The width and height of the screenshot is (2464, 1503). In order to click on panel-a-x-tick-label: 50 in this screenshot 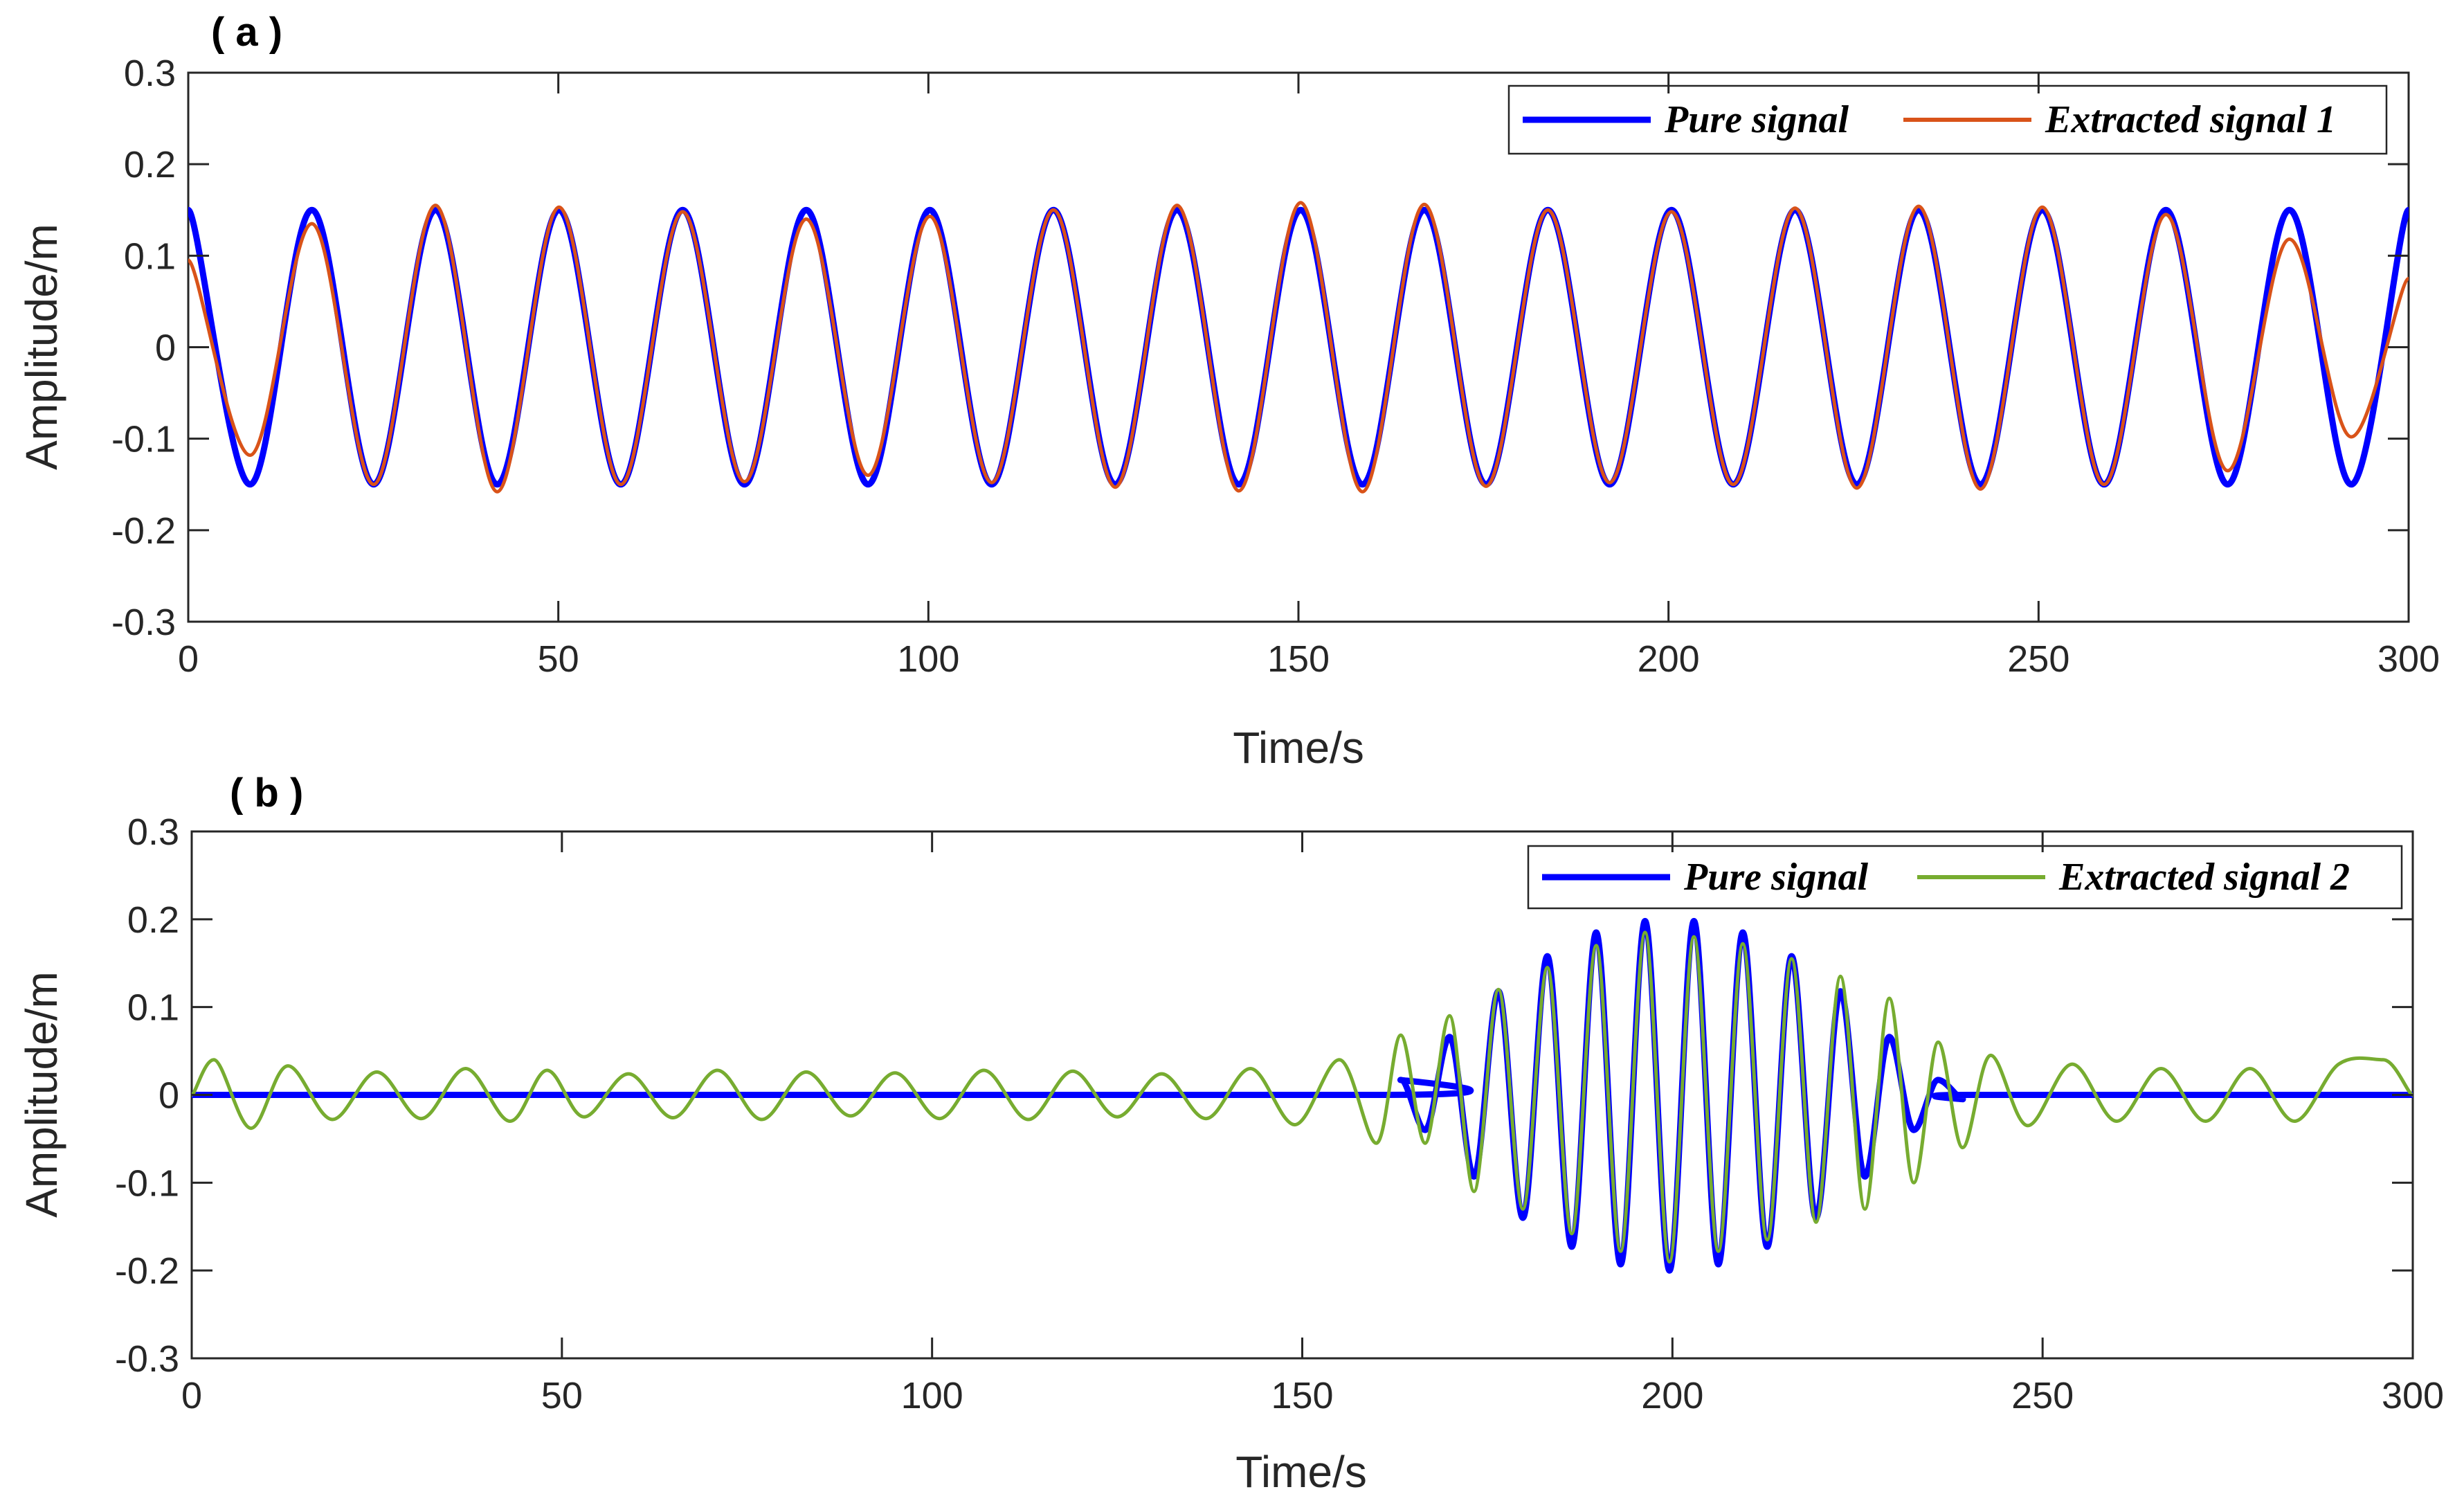, I will do `click(558, 659)`.